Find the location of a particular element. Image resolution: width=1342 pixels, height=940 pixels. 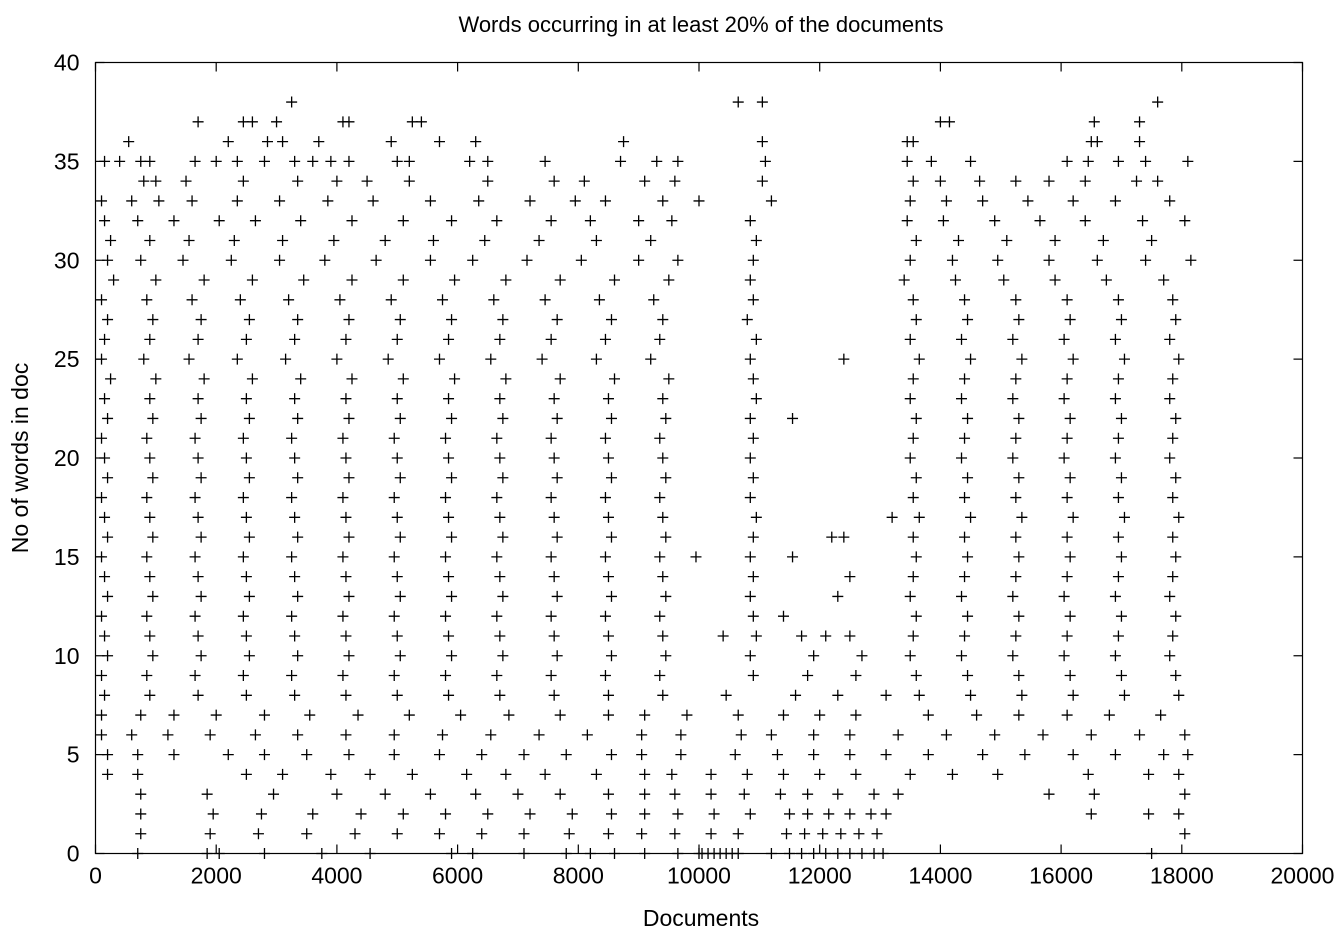

x-tick-label: 10000 is located at coordinates (699, 876).